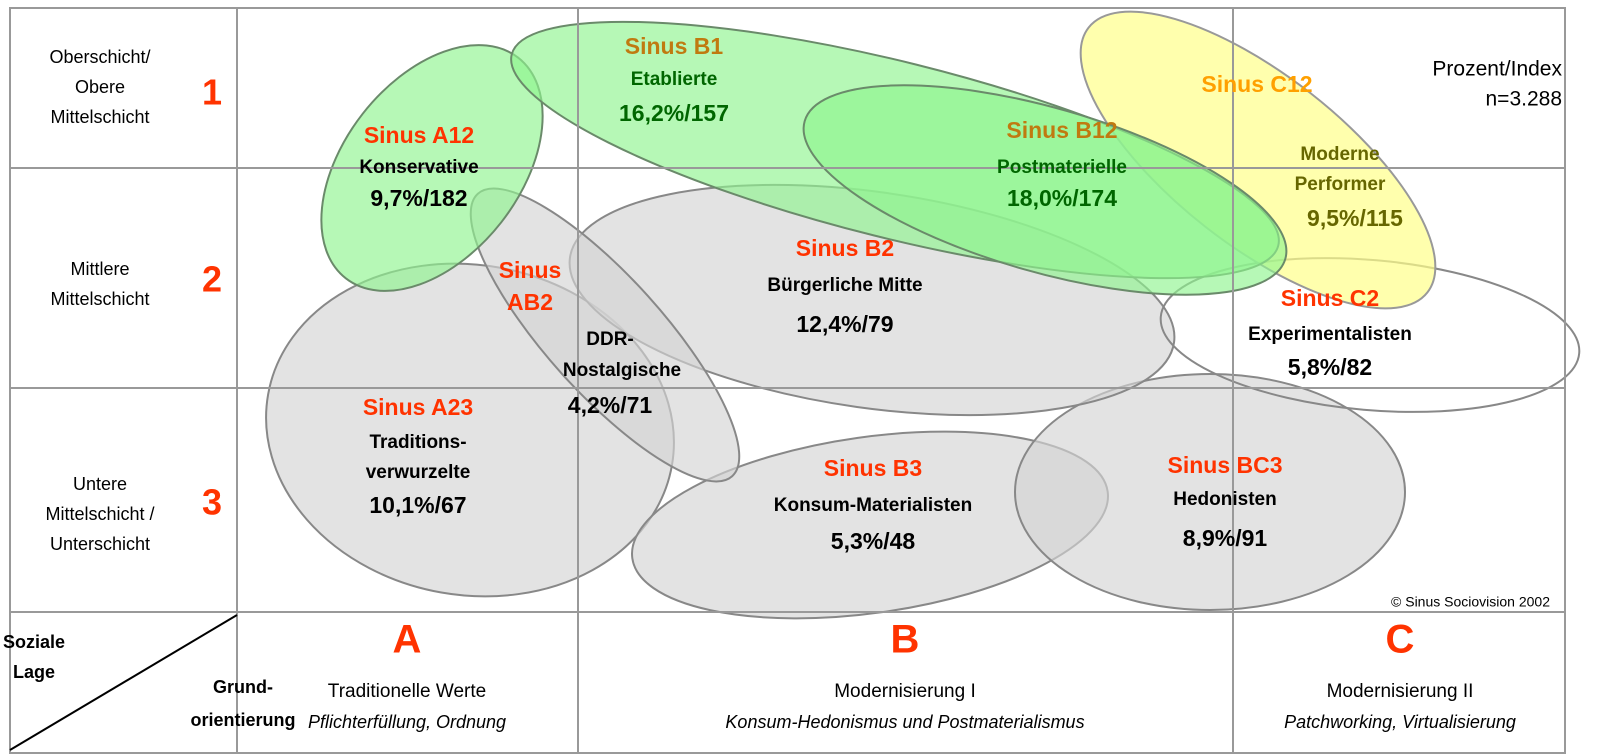 This screenshot has height=756, width=1607. What do you see at coordinates (1400, 640) in the screenshot?
I see `column-letter: C` at bounding box center [1400, 640].